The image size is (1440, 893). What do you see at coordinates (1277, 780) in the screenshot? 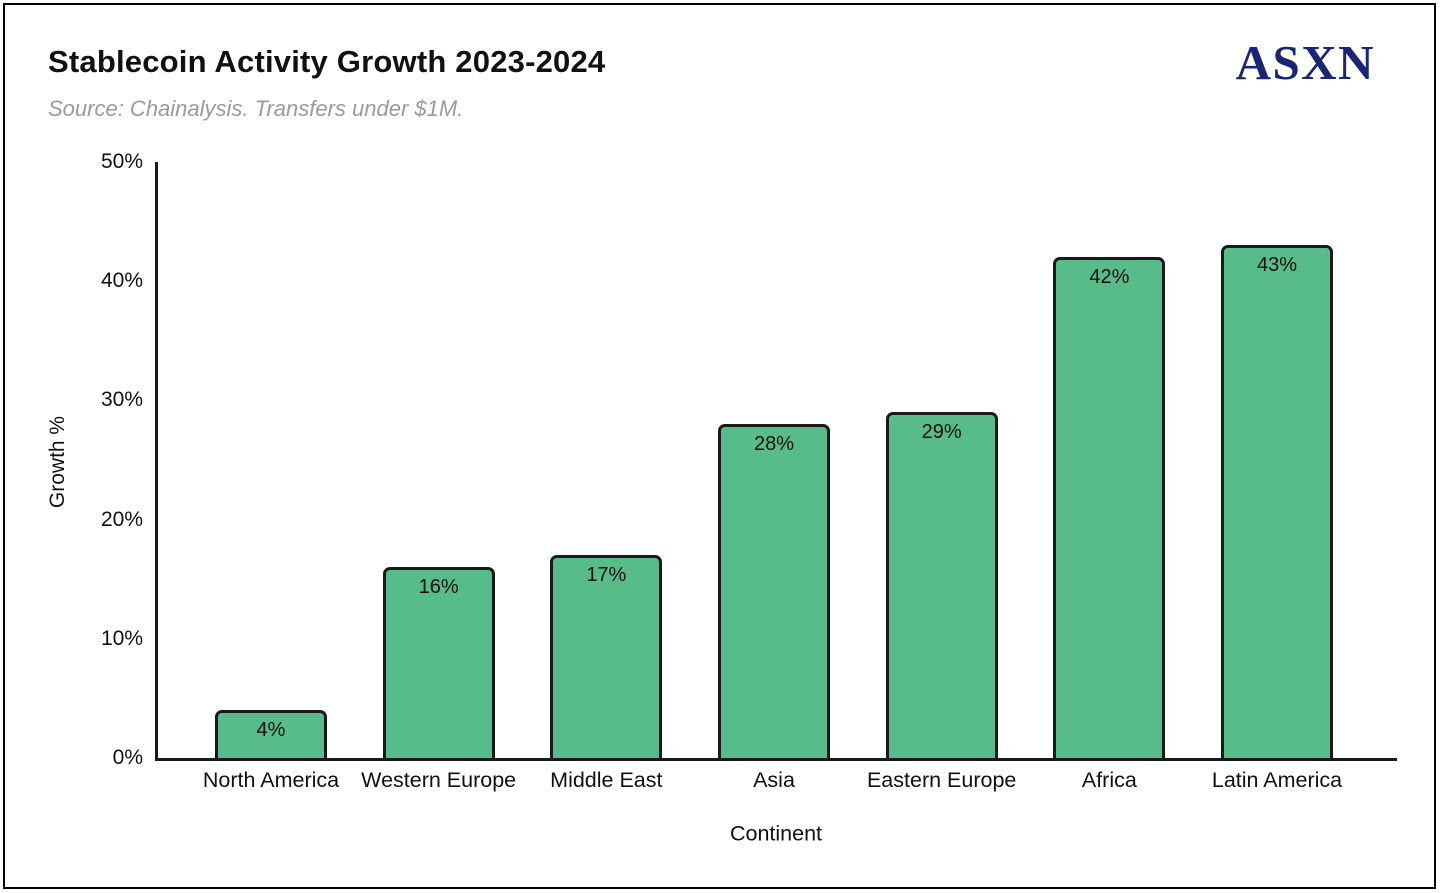
I see `x-category-label: Latin America` at bounding box center [1277, 780].